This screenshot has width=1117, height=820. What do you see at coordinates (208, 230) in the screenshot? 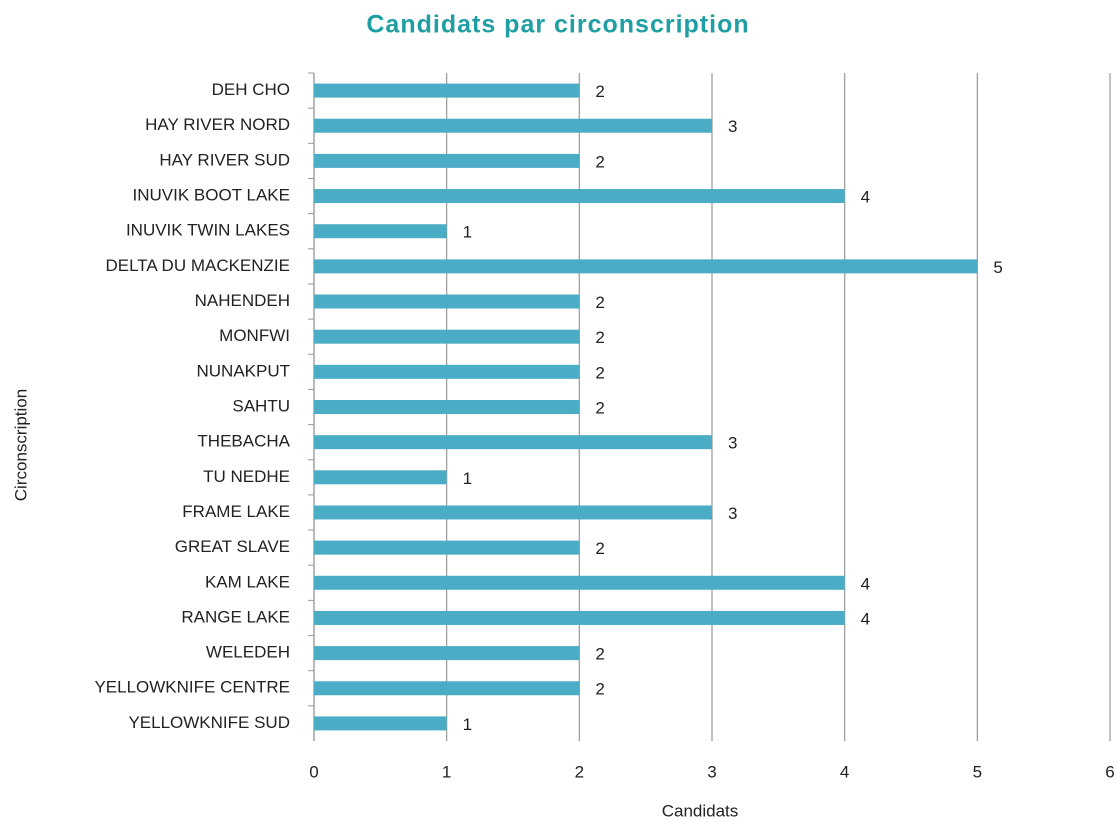
I see `y-tick-label: INUVIK TWIN LAKES` at bounding box center [208, 230].